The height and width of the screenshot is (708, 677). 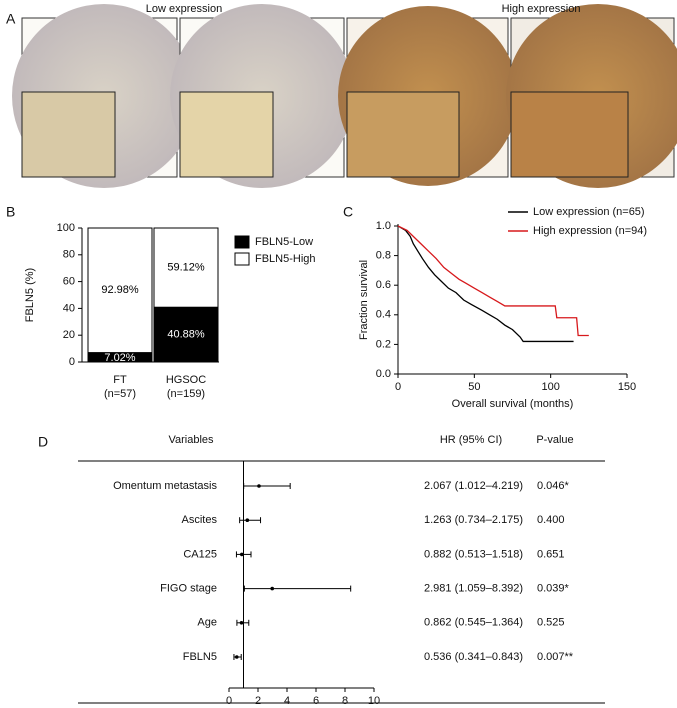 I want to click on column-header: Variables, so click(x=191, y=440).